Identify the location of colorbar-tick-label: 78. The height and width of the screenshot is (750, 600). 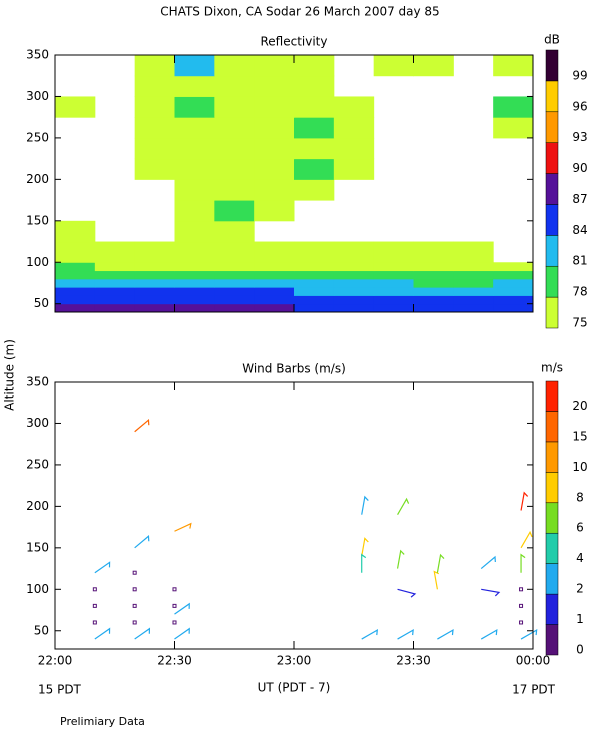
(579, 292).